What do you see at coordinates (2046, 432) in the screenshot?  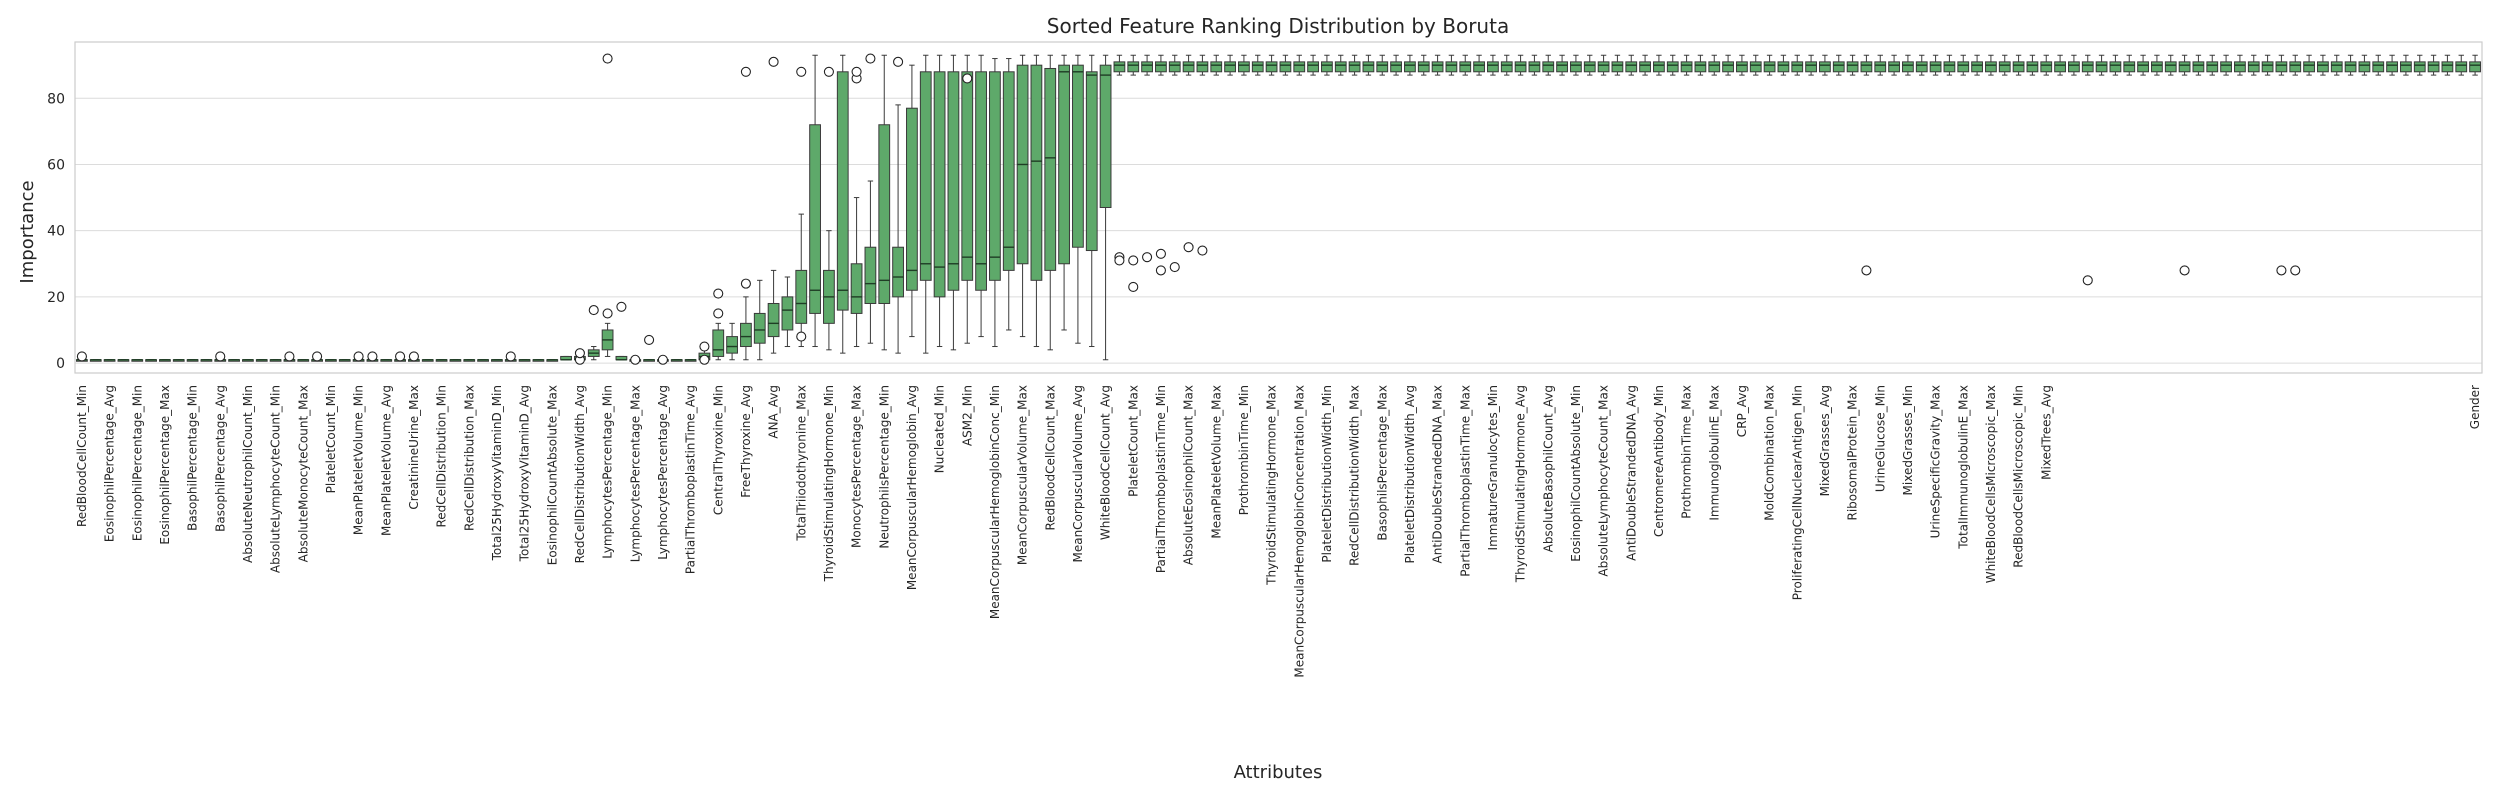 I see `x-tick-label: MixedTrees_Avg` at bounding box center [2046, 432].